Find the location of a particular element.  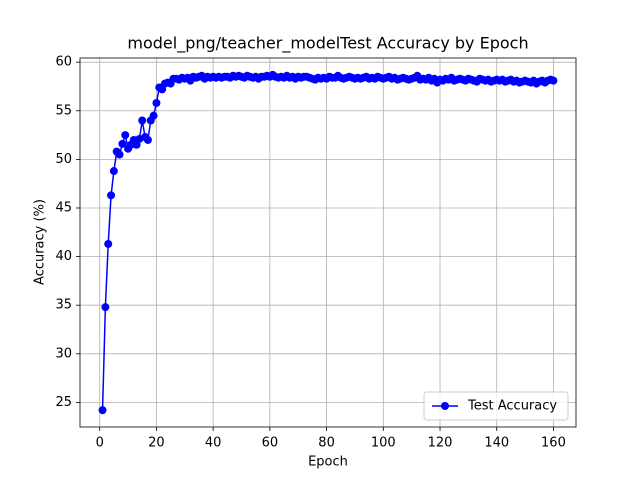

legend: Test Accuracy is located at coordinates (496, 406).